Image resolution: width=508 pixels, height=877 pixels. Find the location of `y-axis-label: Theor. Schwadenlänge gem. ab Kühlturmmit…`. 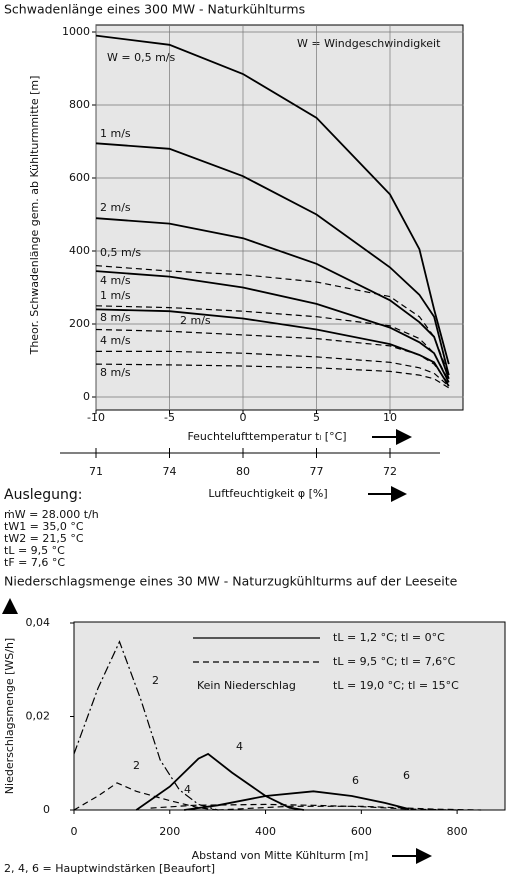

y-axis-label: Theor. Schwadenlänge gem. ab Kühlturmmit… is located at coordinates (34, 216).